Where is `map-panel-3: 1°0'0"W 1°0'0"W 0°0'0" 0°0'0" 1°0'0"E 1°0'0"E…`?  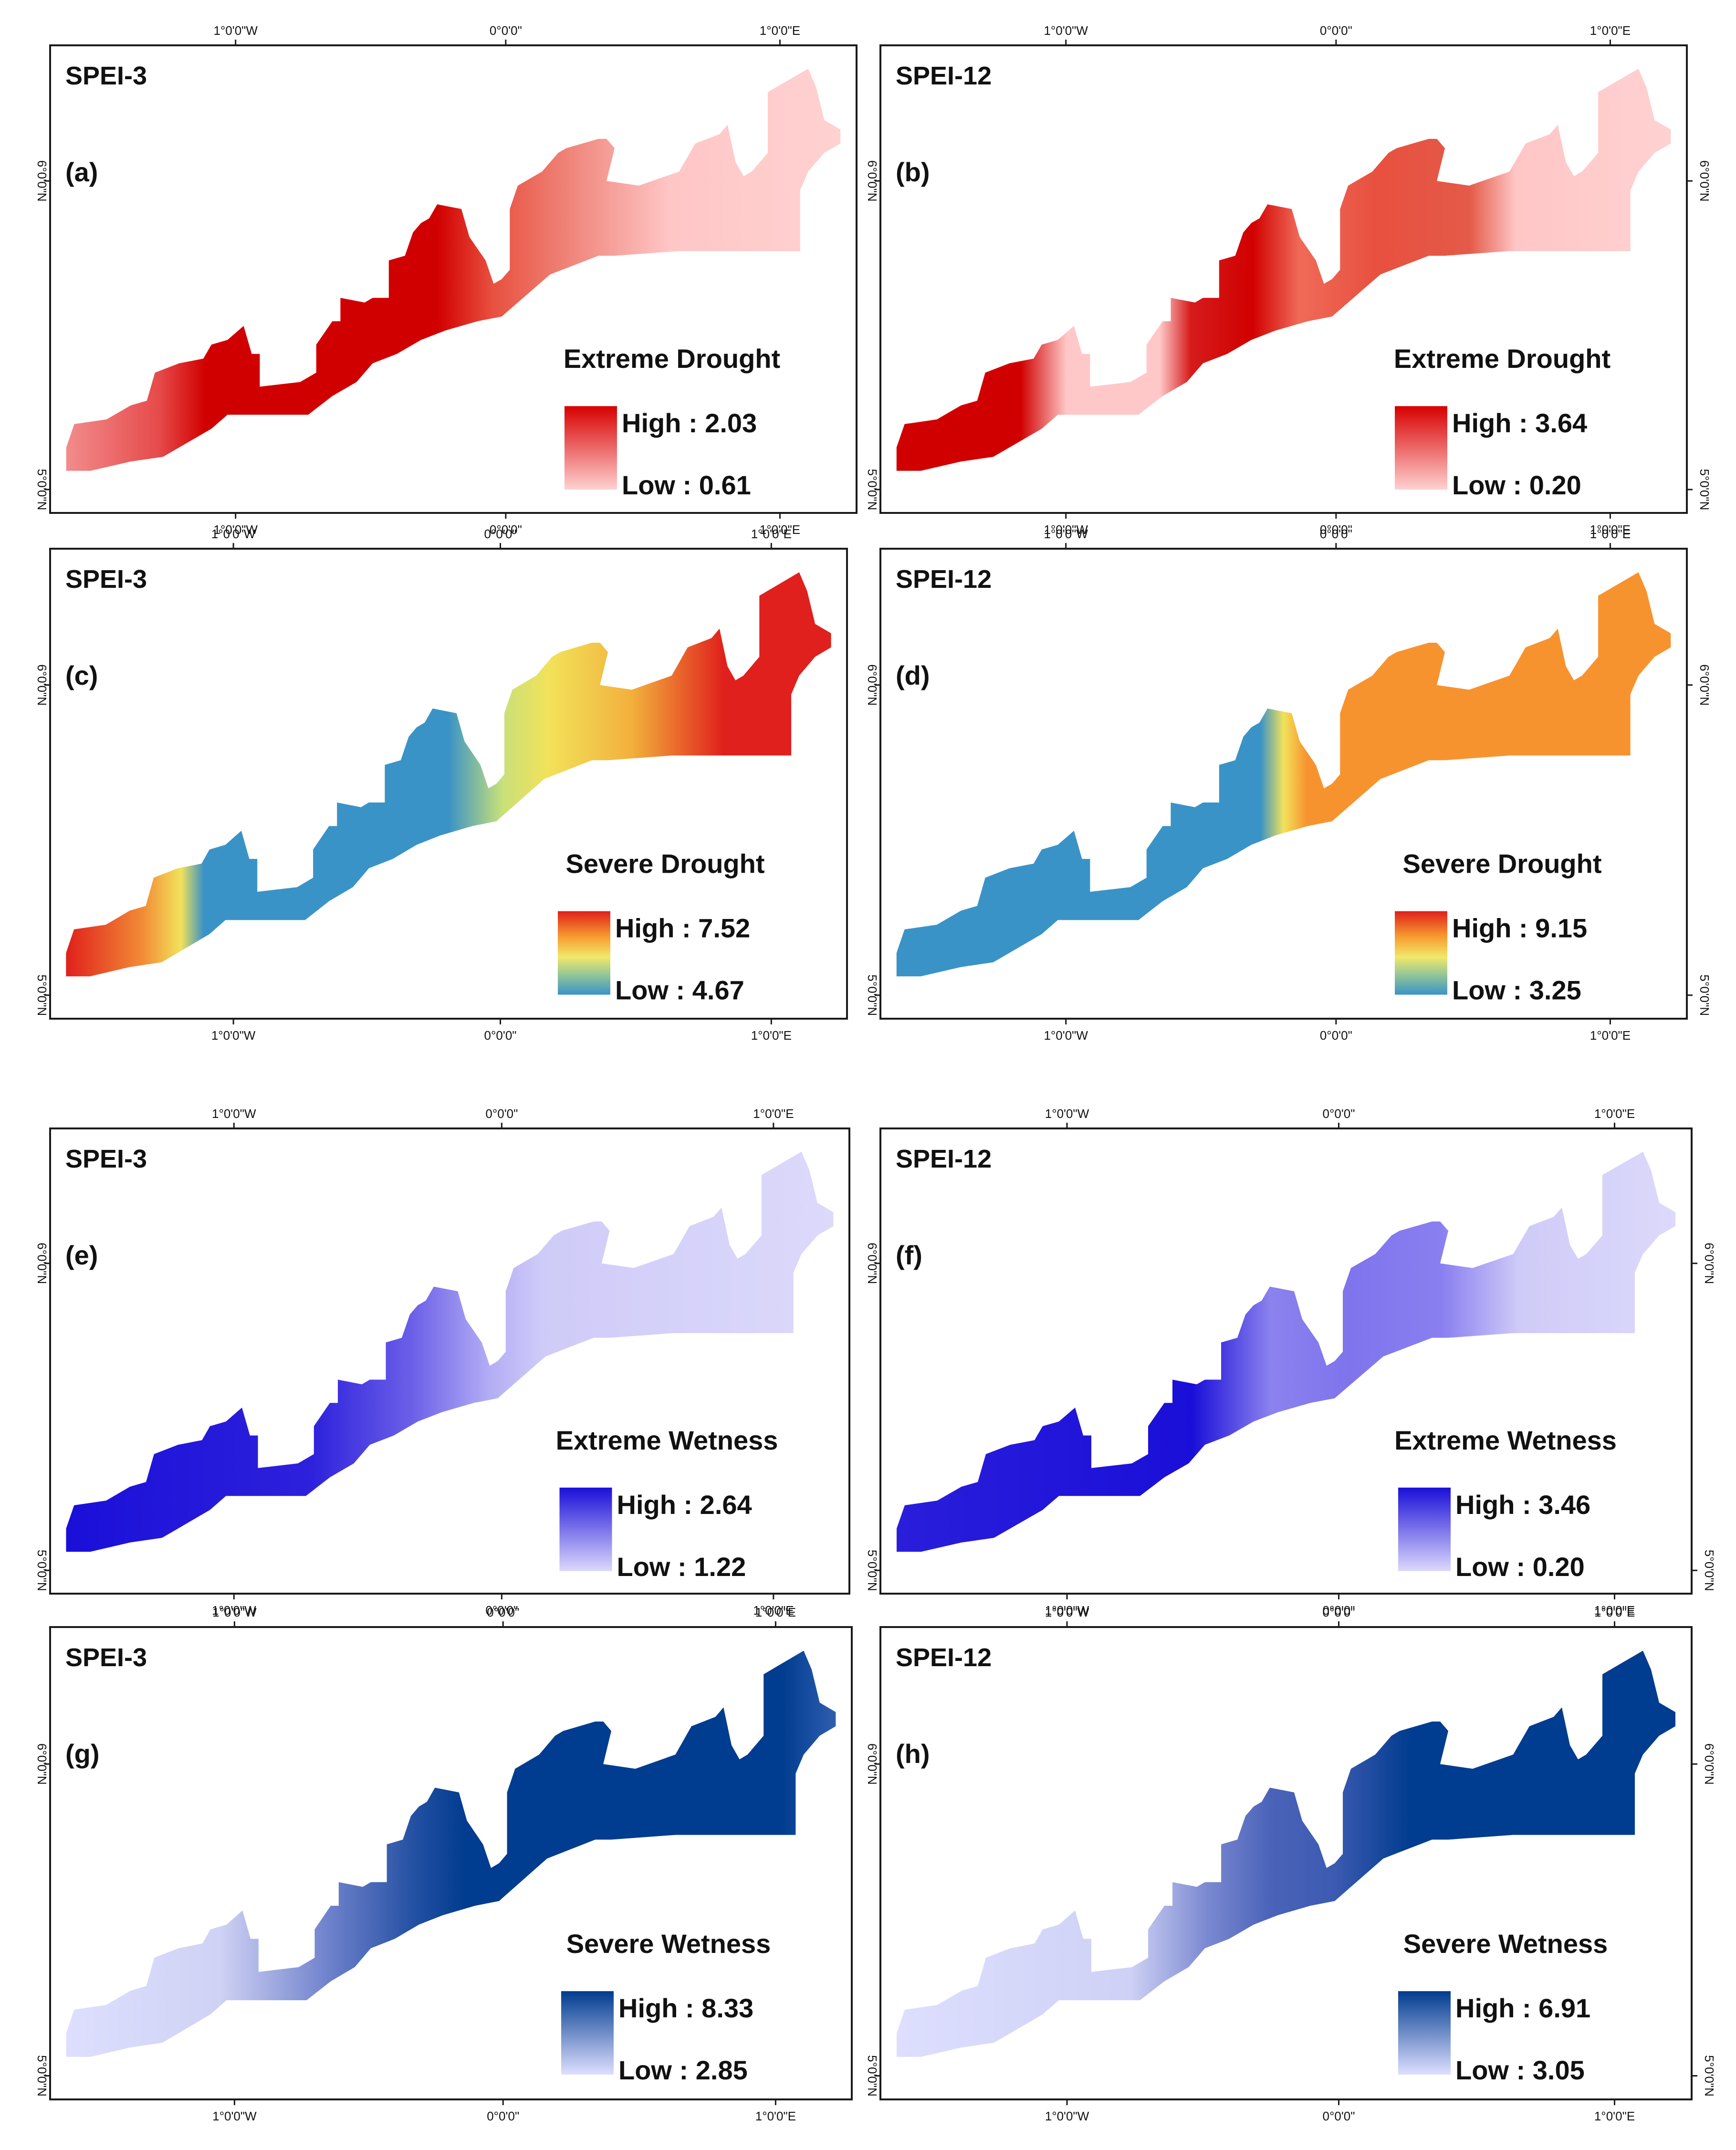 map-panel-3: 1°0'0"W 1°0'0"W 0°0'0" 0°0'0" 1°0'0"E 1°0'0"E… is located at coordinates (441, 785).